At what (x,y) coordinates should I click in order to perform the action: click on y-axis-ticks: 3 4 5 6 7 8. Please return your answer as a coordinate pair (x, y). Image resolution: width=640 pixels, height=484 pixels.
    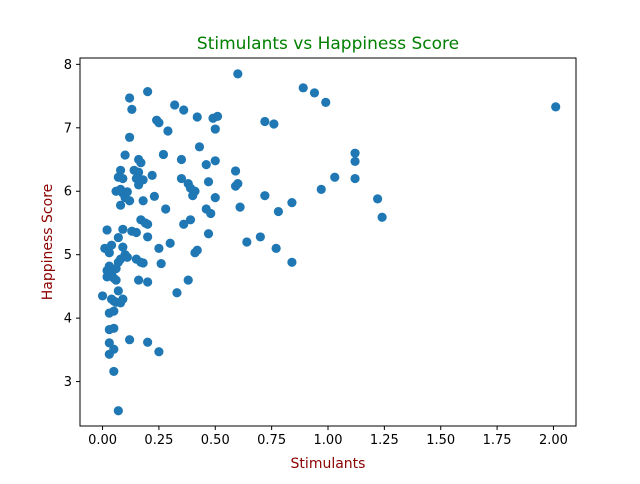
    Looking at the image, I should click on (72, 224).